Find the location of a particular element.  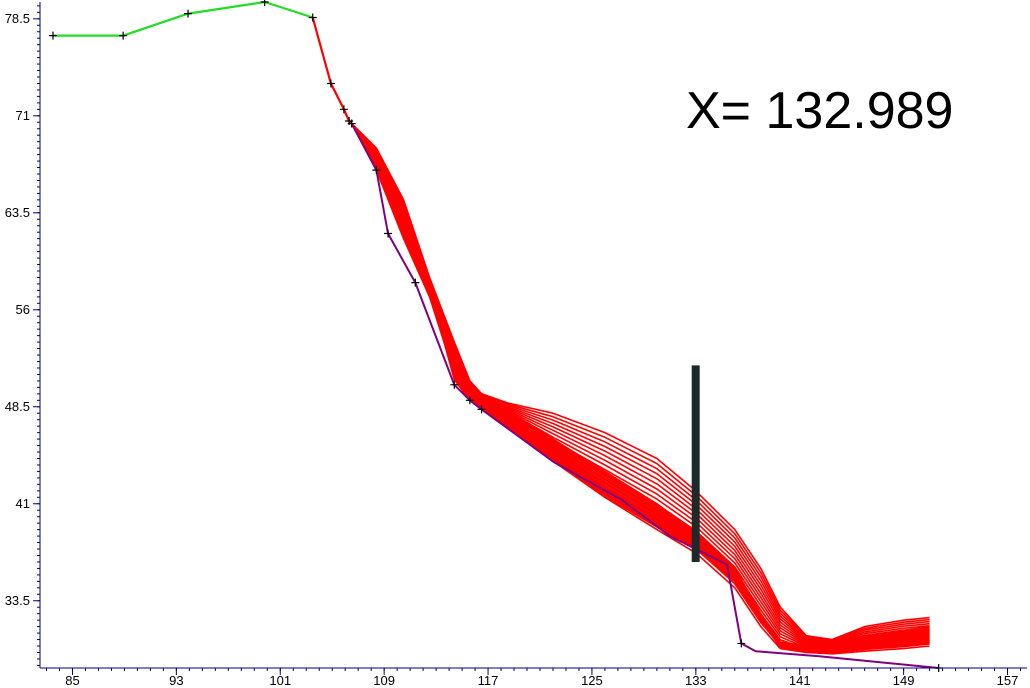

y-tick-label: 33.5 is located at coordinates (17, 600).